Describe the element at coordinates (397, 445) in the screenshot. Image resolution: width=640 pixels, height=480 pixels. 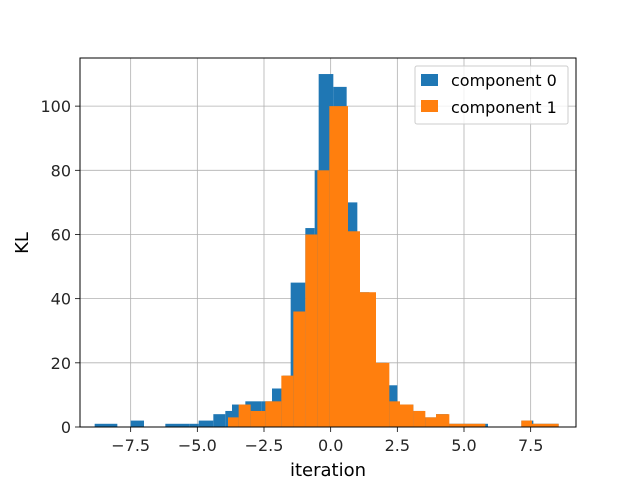
I see `x-tick-label: 2.5` at that location.